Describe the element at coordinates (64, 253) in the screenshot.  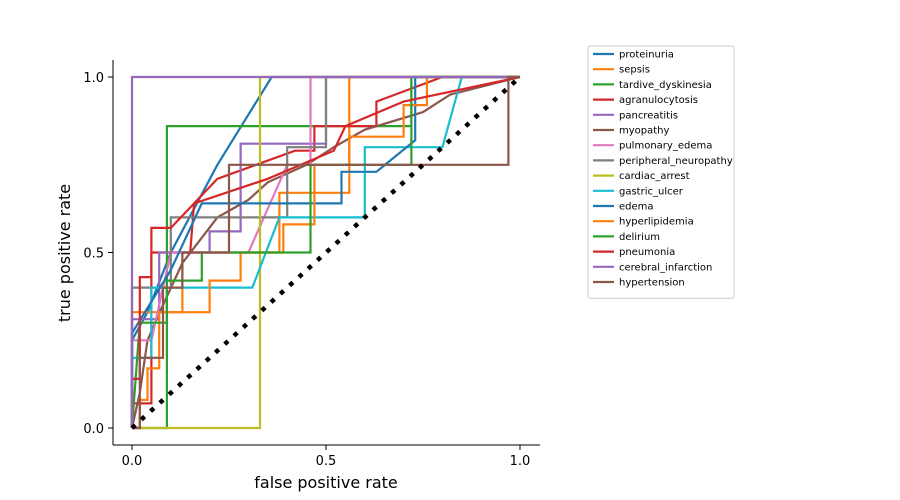
I see `y-axis-label: true positive rate` at that location.